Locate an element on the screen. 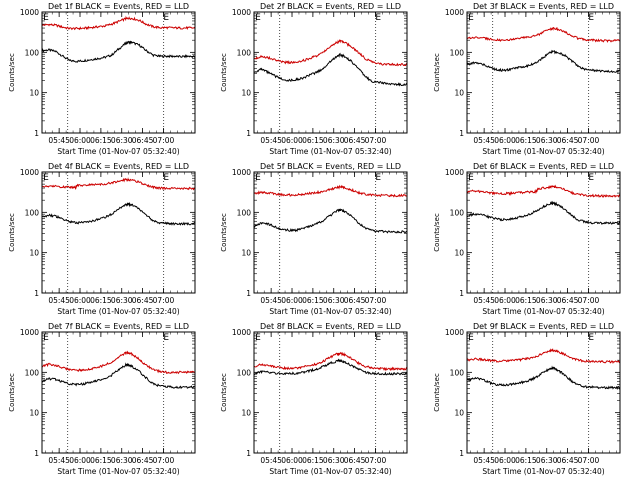  chart-title: Det 7f BLACK = Events, RED = LLD is located at coordinates (118, 326).